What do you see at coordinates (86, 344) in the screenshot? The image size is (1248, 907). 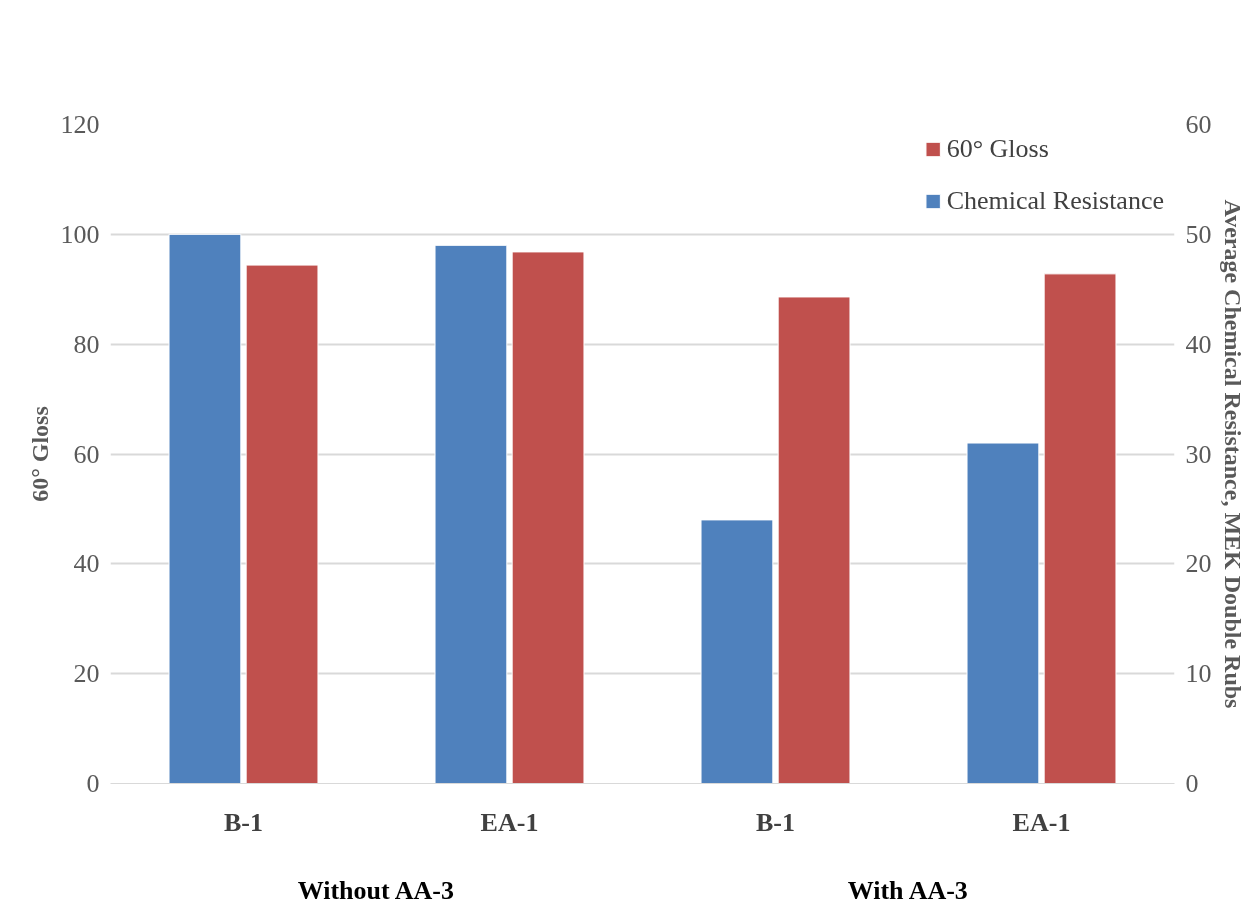 I see `y-tick-label: 80` at bounding box center [86, 344].